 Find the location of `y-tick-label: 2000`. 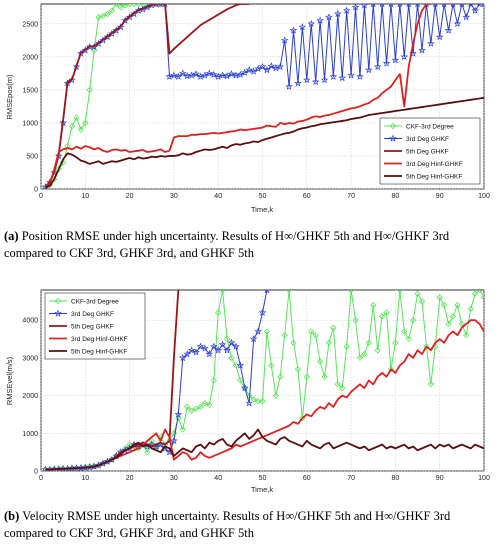

y-tick-label: 2000 is located at coordinates (30, 396).